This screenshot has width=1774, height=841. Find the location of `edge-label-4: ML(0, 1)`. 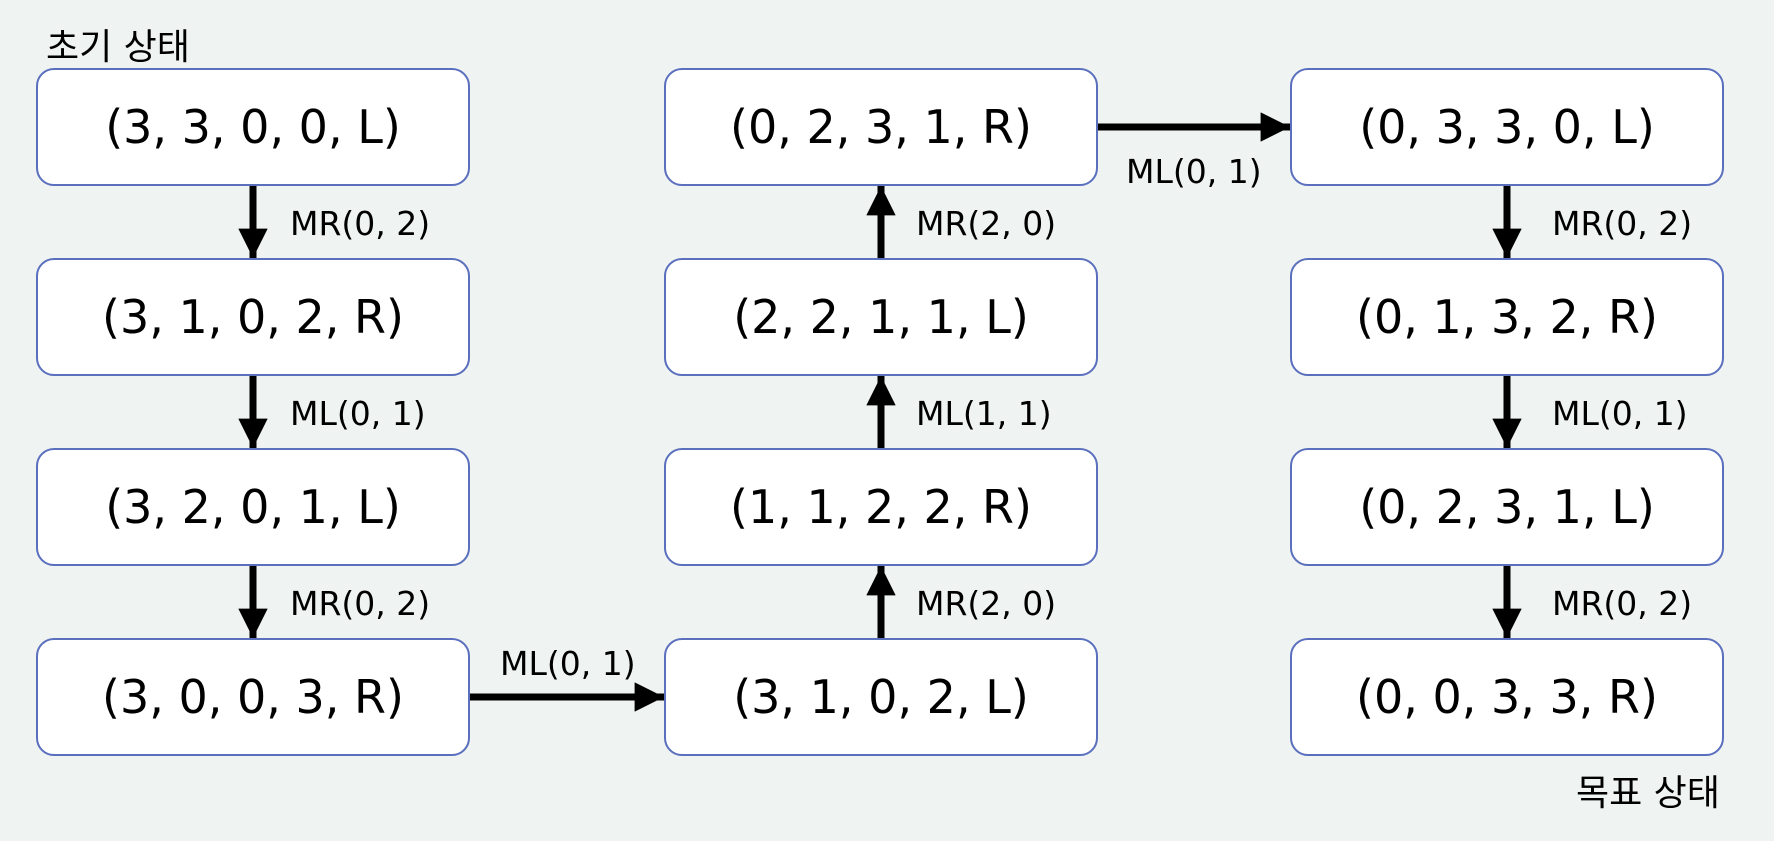

edge-label-4: ML(0, 1) is located at coordinates (568, 663).